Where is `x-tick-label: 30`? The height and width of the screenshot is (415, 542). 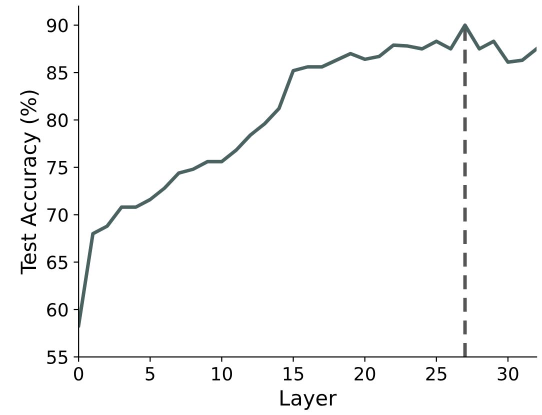 x-tick-label: 30 is located at coordinates (508, 373).